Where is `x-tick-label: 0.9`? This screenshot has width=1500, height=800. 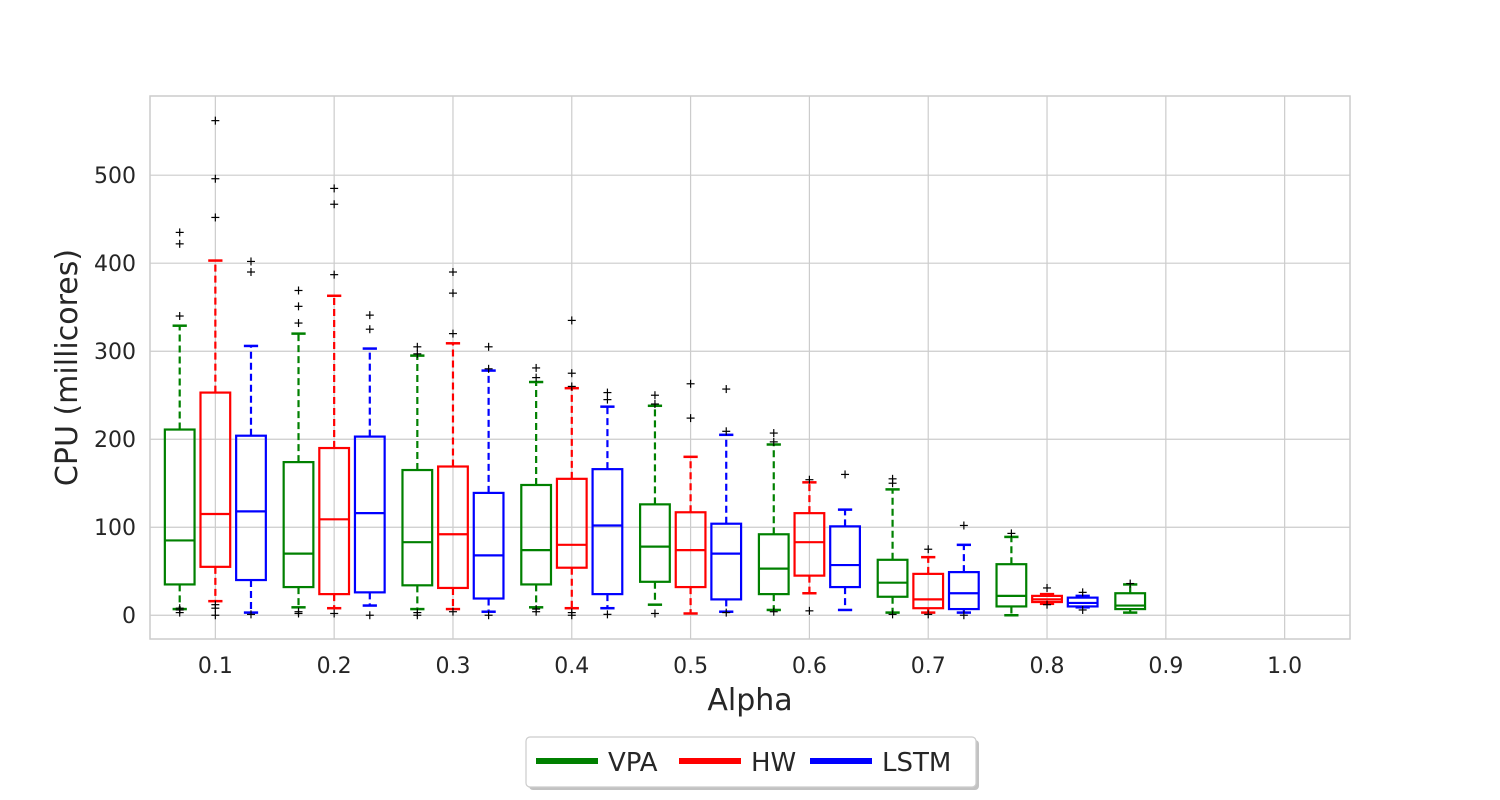
x-tick-label: 0.9 is located at coordinates (1165, 666).